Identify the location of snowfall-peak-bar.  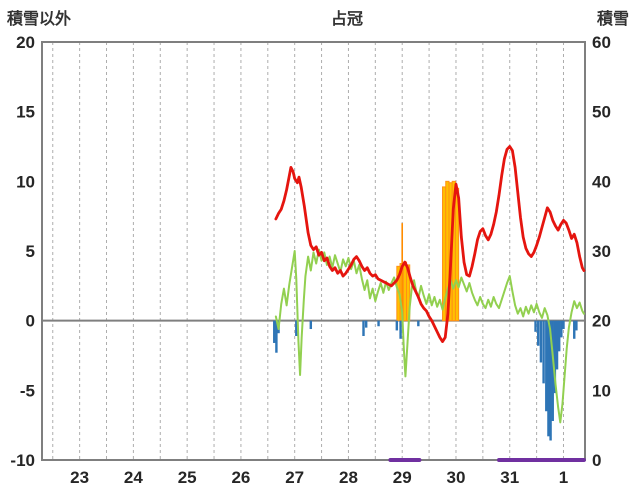
(402, 272).